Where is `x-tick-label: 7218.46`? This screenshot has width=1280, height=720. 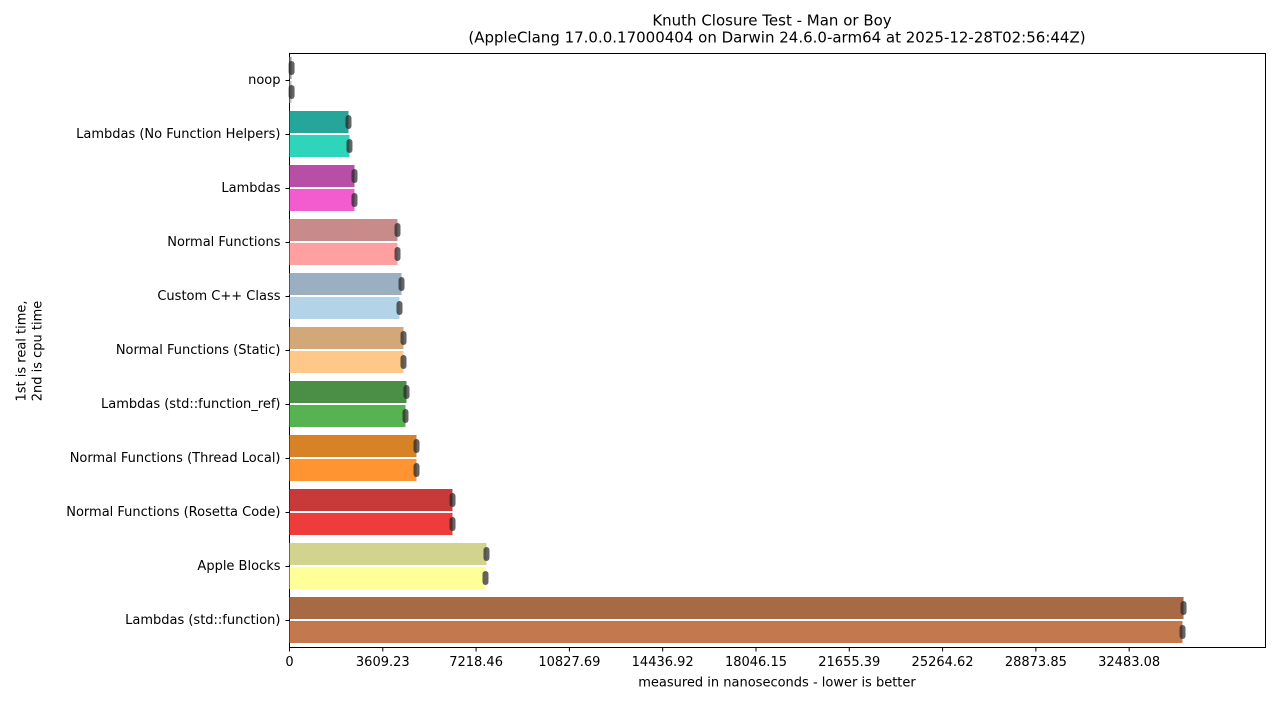 x-tick-label: 7218.46 is located at coordinates (476, 662).